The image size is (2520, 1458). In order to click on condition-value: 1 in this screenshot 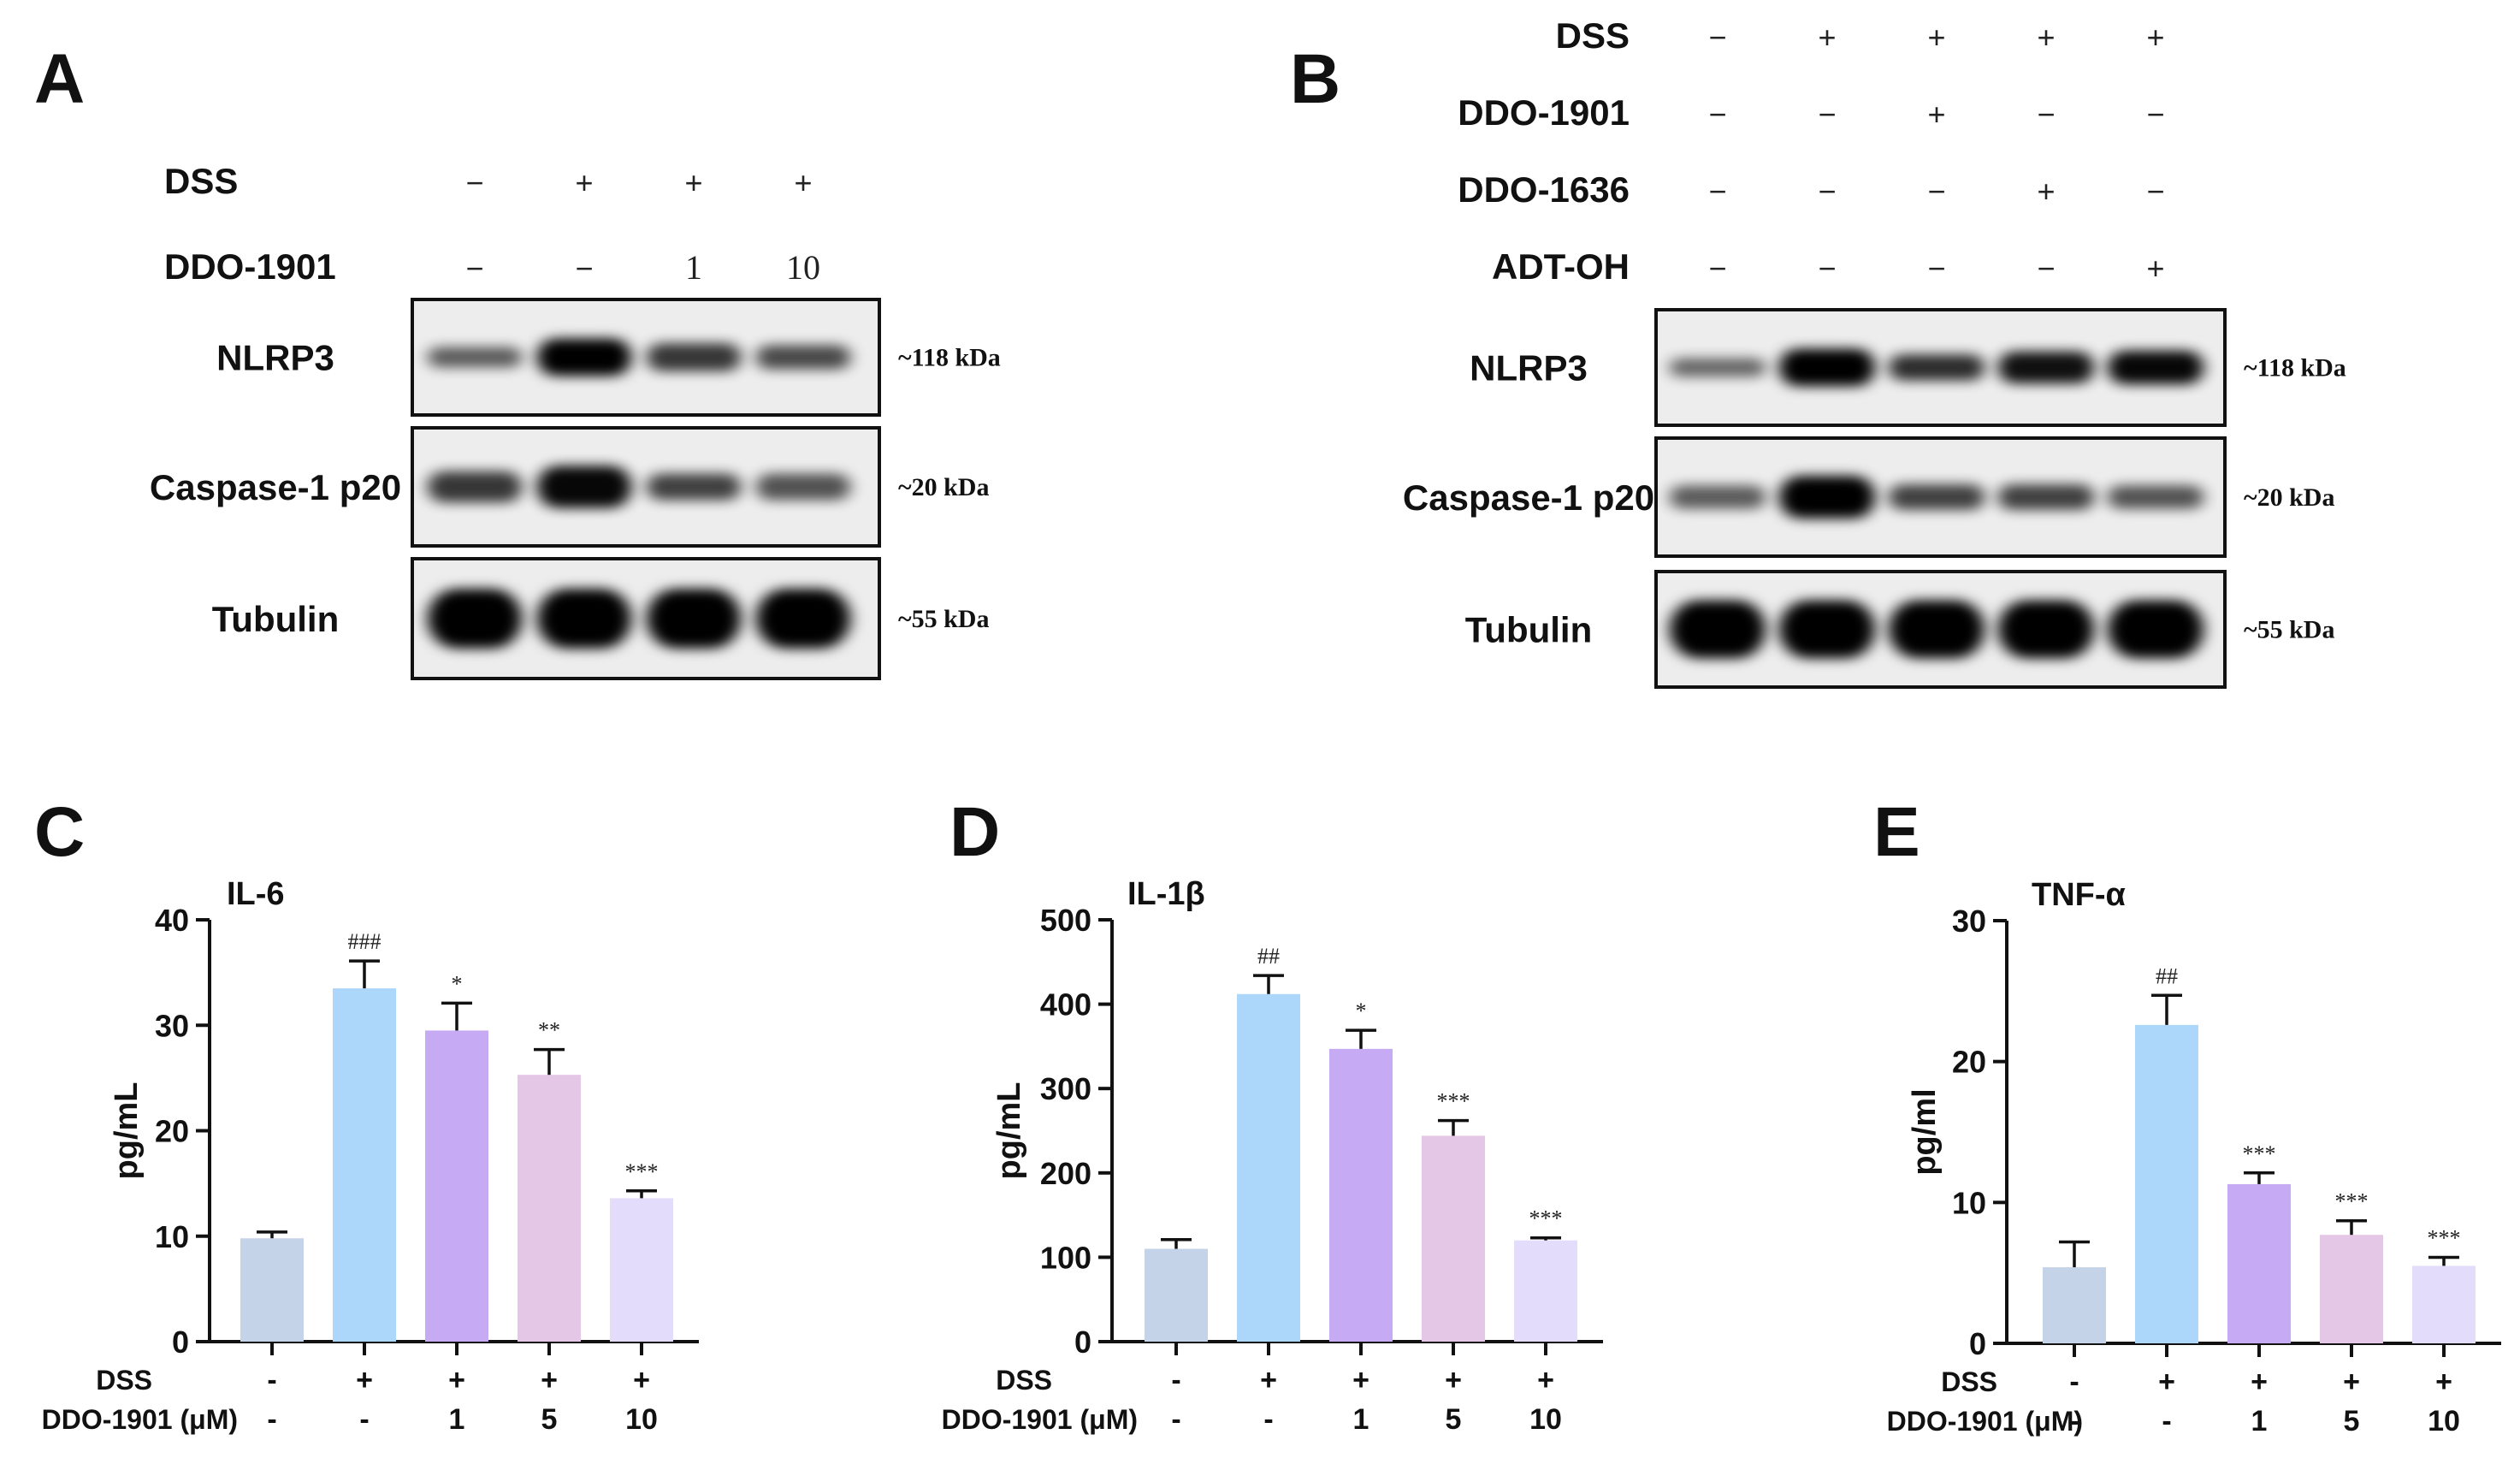, I will do `click(693, 267)`.